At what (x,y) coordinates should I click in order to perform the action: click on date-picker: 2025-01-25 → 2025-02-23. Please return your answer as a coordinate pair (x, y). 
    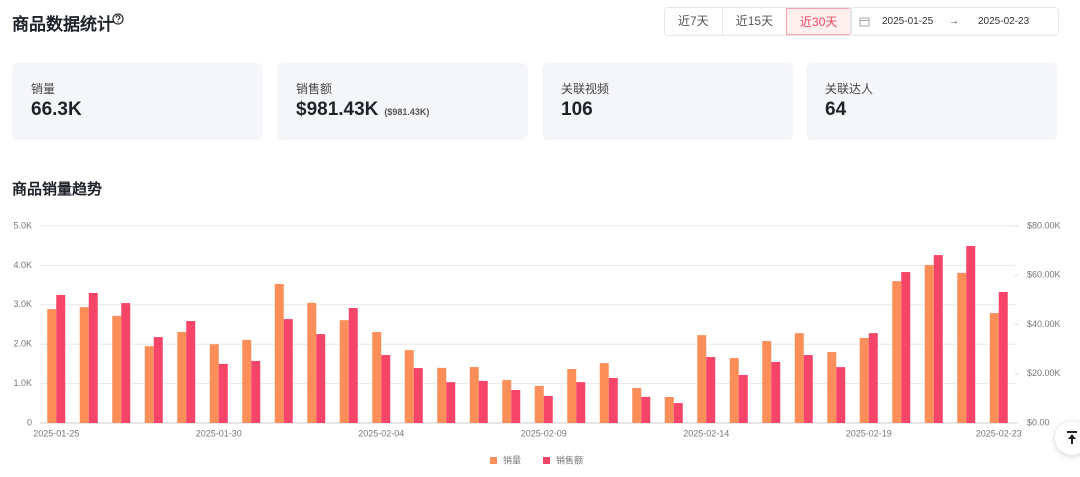
    Looking at the image, I should click on (954, 21).